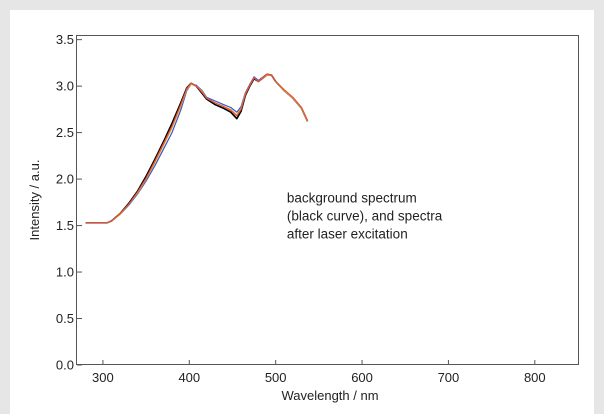  What do you see at coordinates (65, 39) in the screenshot?
I see `y-tick-label: 3.5` at bounding box center [65, 39].